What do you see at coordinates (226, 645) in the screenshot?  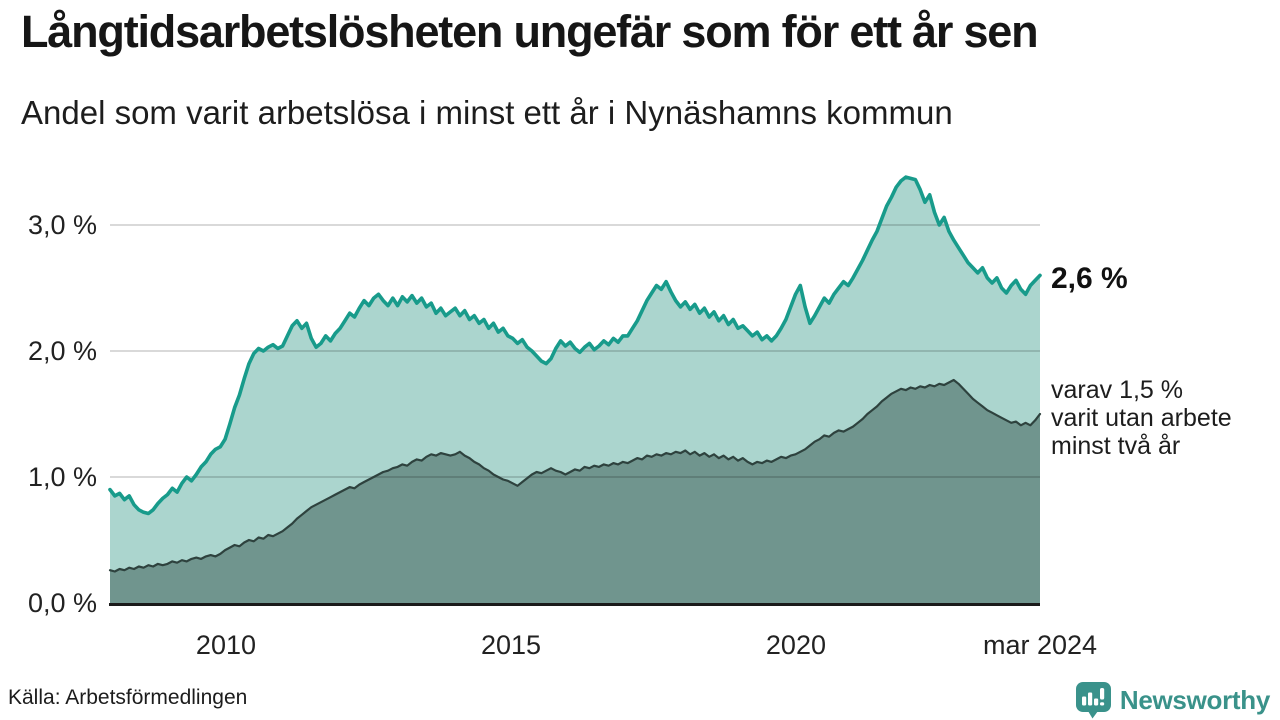 I see `x-axis-tick-label: 2010` at bounding box center [226, 645].